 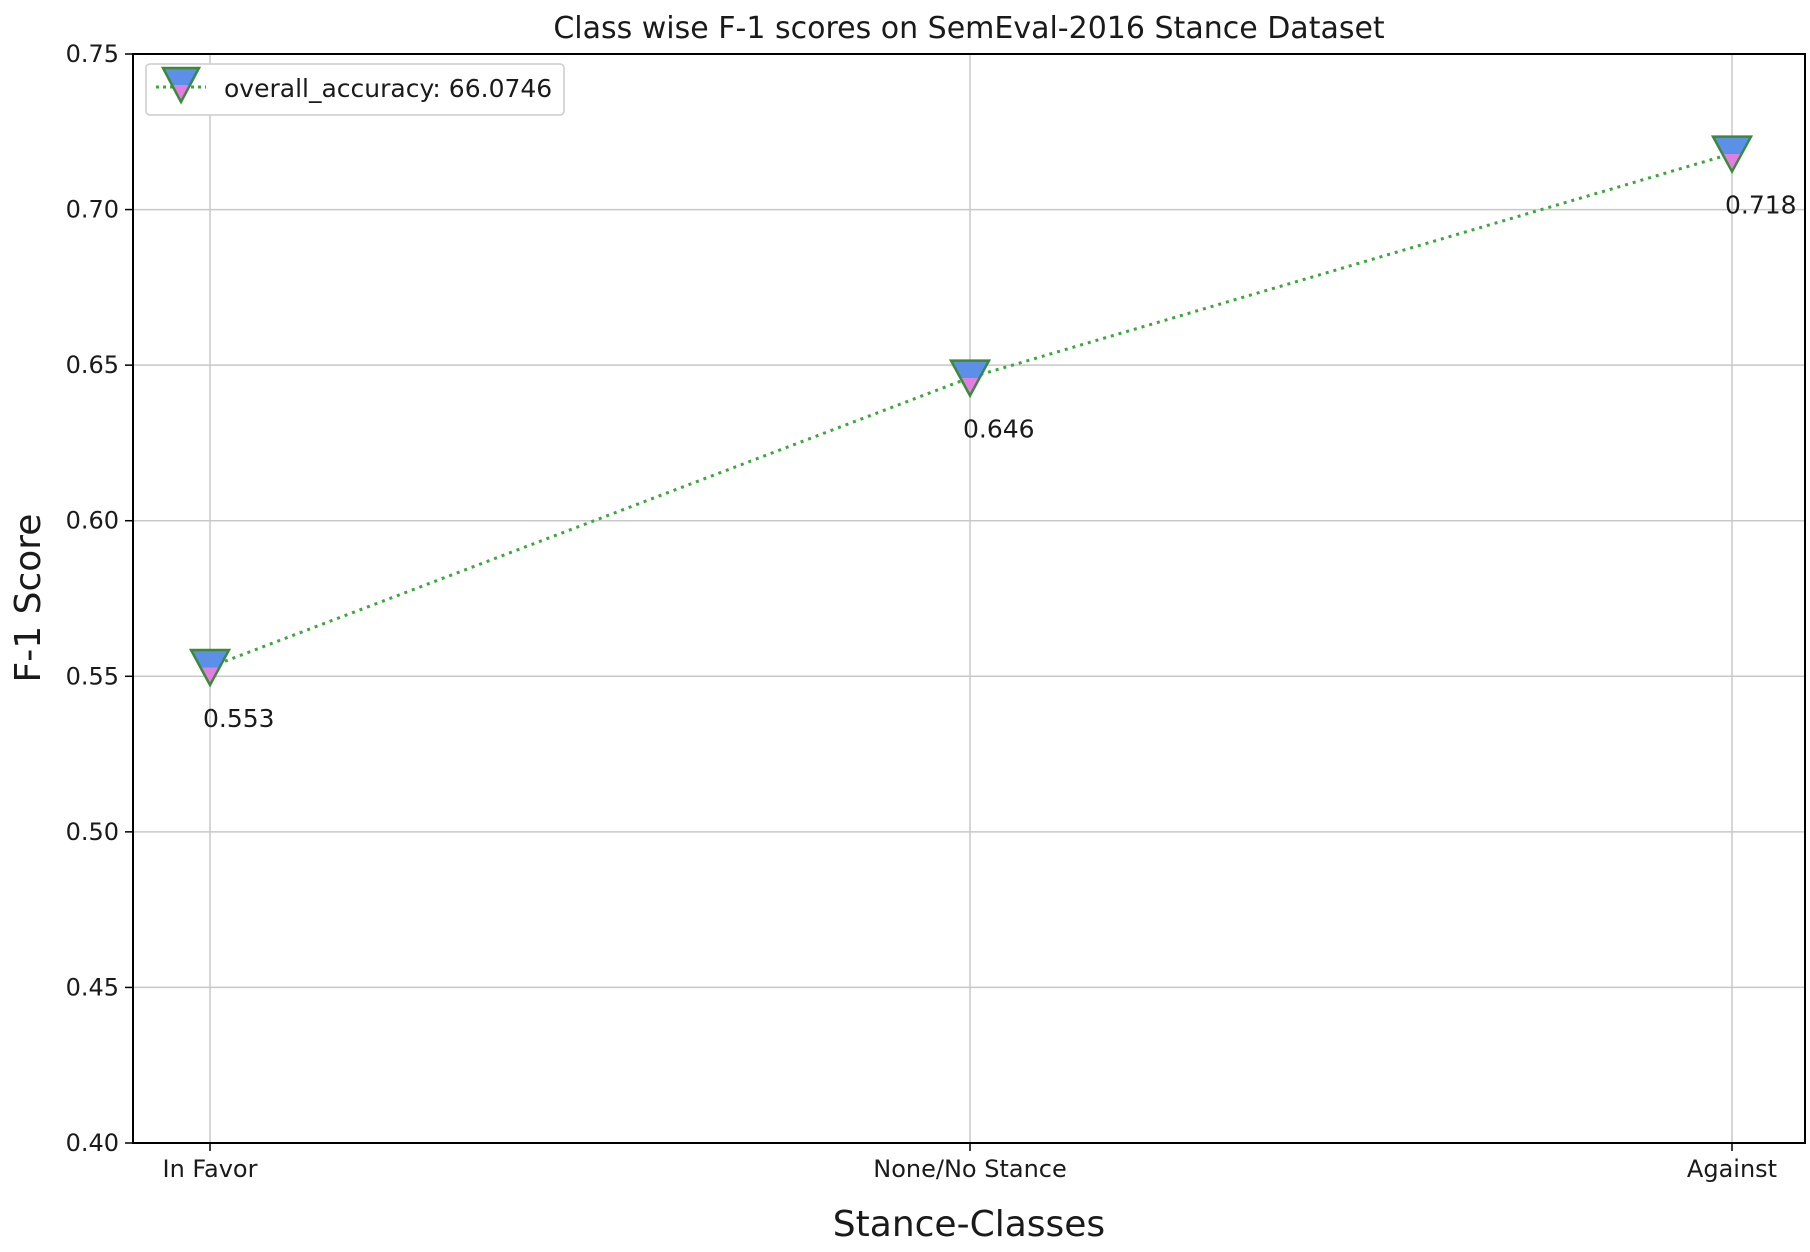 What do you see at coordinates (92, 365) in the screenshot?
I see `y-tick-label: 0.65` at bounding box center [92, 365].